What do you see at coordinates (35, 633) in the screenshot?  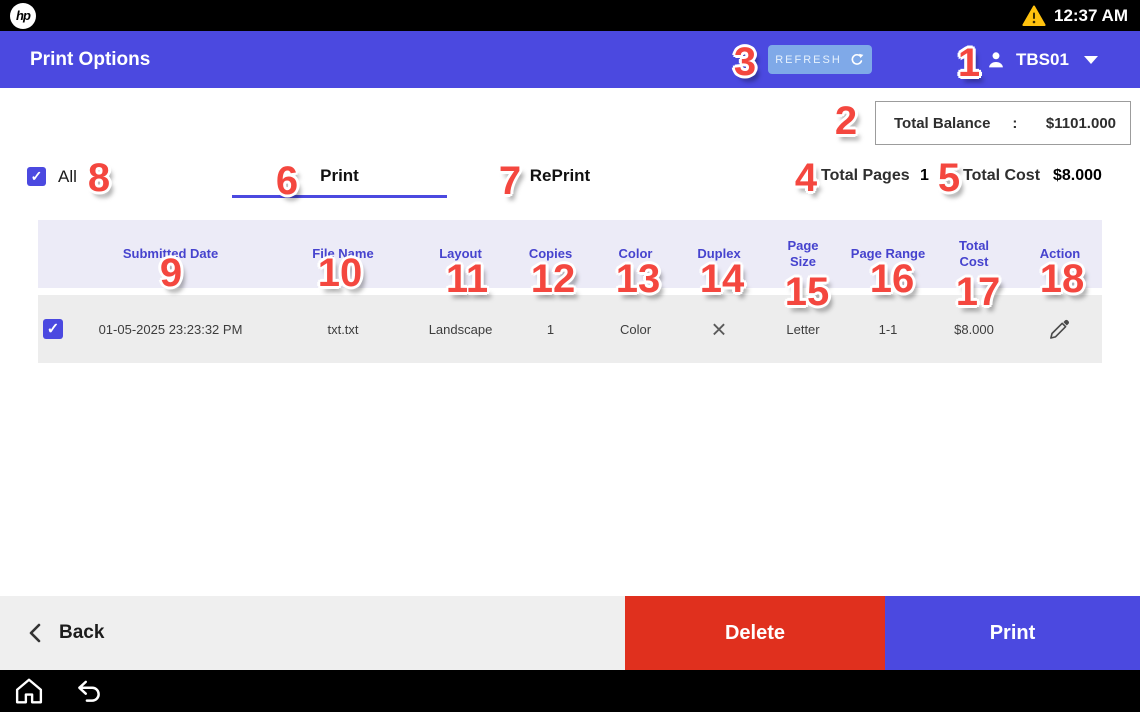 I see `chevron-left-icon` at bounding box center [35, 633].